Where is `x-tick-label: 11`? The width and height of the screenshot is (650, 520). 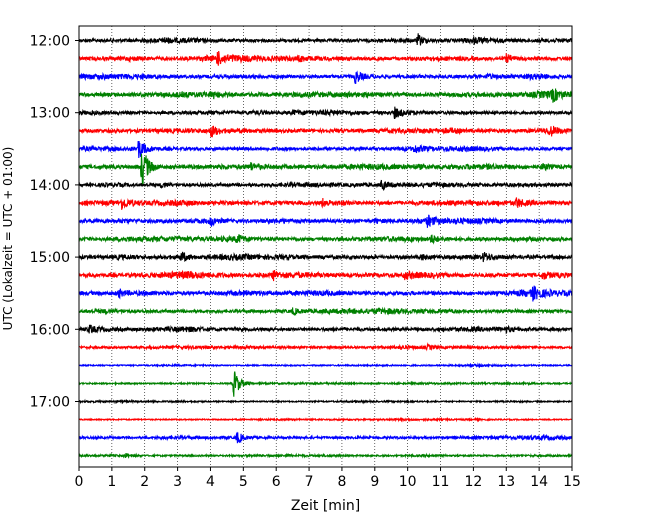
x-tick-label: 11 is located at coordinates (441, 482).